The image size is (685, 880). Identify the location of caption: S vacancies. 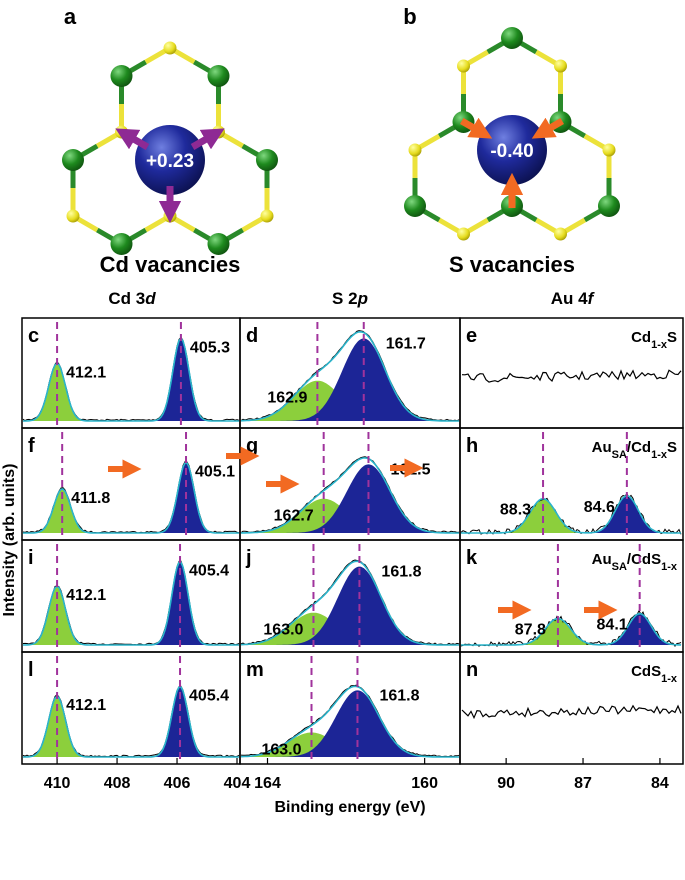
(512, 264).